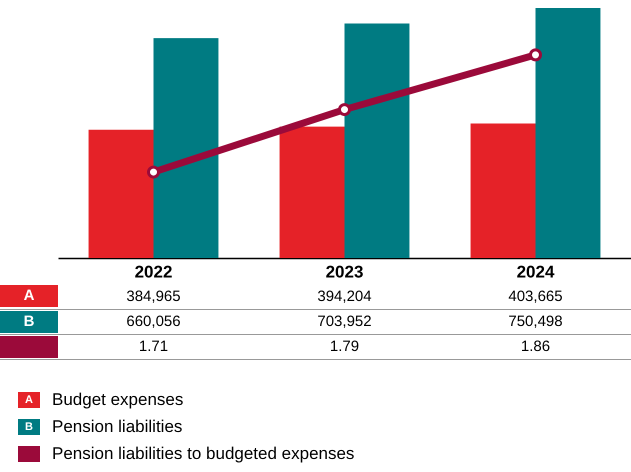 This screenshot has width=631, height=472. Describe the element at coordinates (344, 296) in the screenshot. I see `data-label: 394,204` at that location.